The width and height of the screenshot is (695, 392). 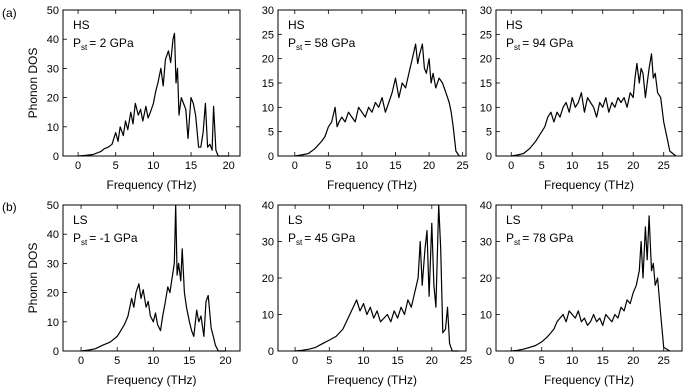 What do you see at coordinates (322, 239) in the screenshot?
I see `panel-label-pressure: Pst = 45 GPa` at bounding box center [322, 239].